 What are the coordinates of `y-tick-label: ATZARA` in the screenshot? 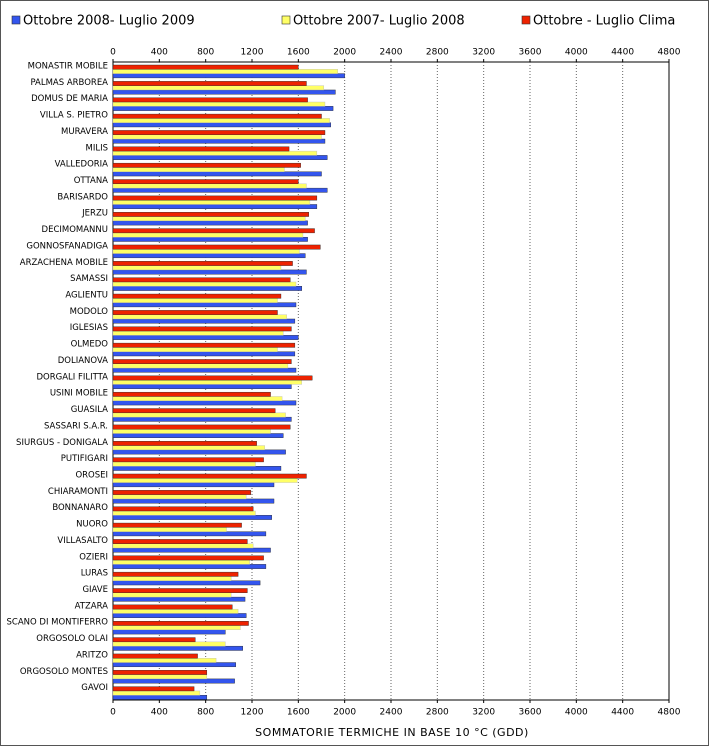 It's located at (92, 606).